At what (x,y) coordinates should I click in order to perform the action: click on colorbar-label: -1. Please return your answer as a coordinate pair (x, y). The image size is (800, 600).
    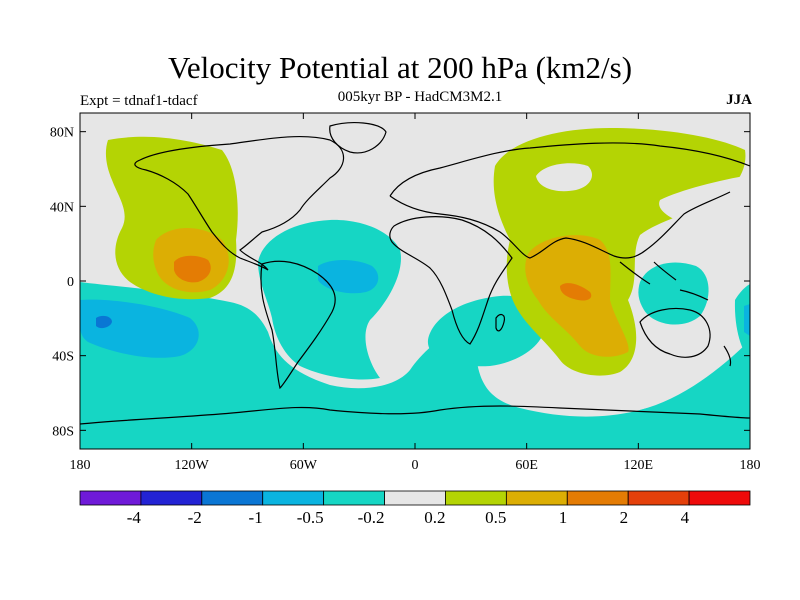
    Looking at the image, I should click on (256, 517).